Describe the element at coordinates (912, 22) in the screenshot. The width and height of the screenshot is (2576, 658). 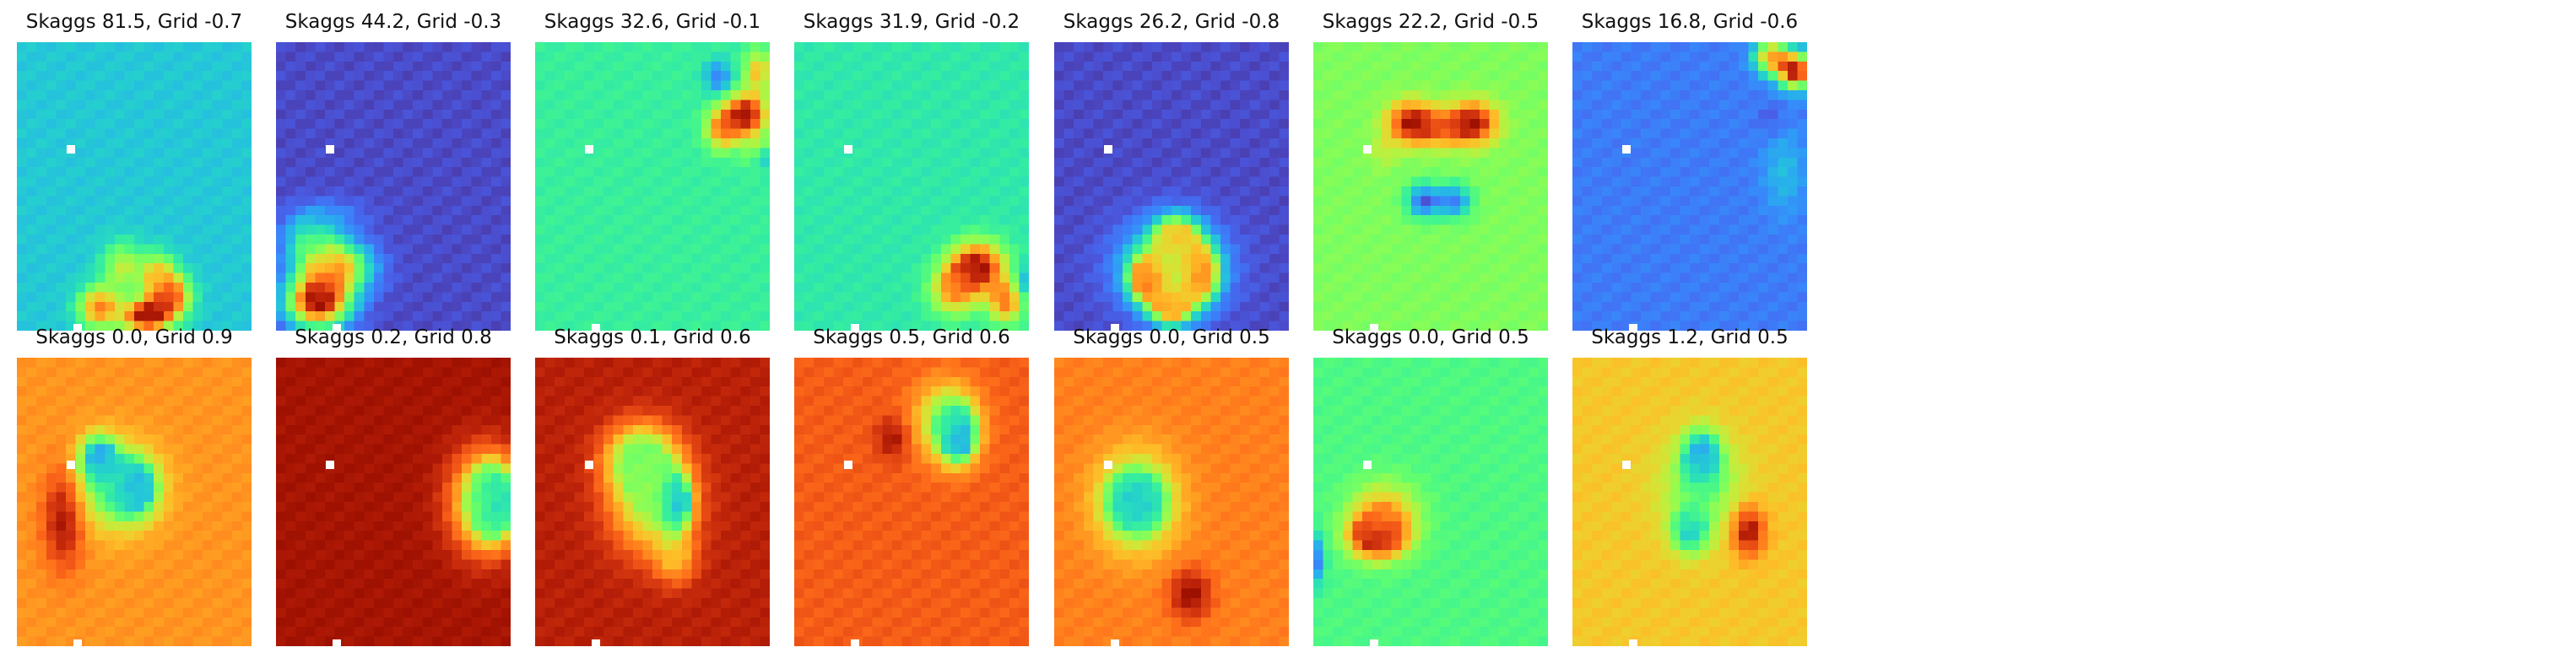
I see `panel-title: Skaggs 31.9, Grid -0.2` at that location.